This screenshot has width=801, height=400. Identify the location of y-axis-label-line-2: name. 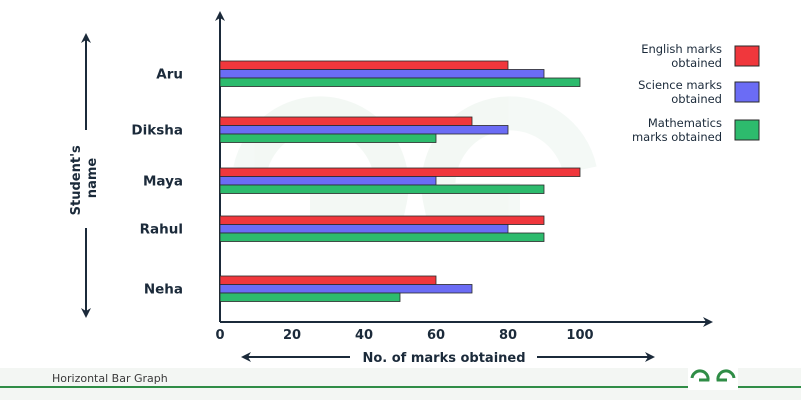
(92, 178).